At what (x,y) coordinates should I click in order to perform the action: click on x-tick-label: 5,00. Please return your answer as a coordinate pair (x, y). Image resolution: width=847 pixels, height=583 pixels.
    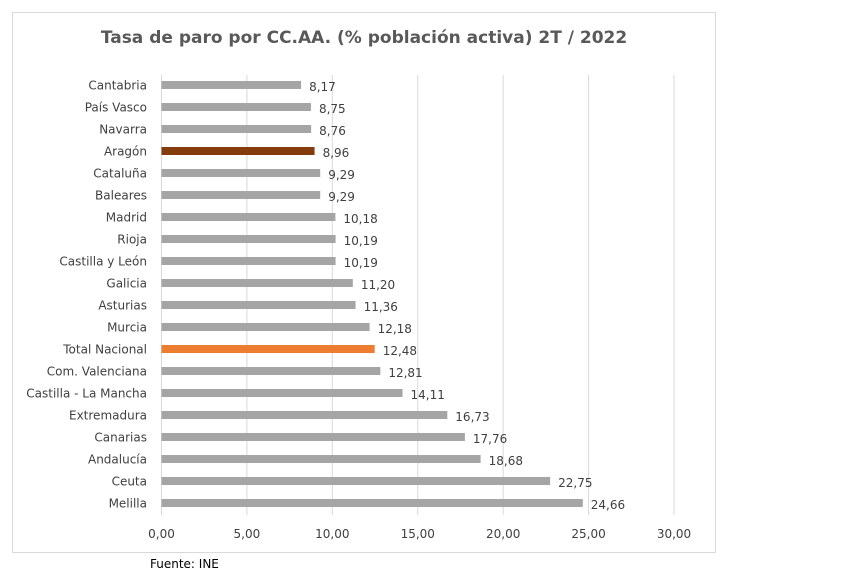
    Looking at the image, I should click on (247, 534).